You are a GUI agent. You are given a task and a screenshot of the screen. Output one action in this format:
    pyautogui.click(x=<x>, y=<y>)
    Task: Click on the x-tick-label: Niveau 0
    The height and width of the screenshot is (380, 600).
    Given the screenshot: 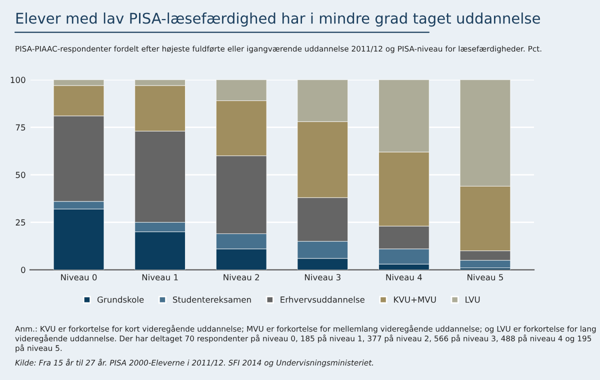 What is the action you would take?
    pyautogui.click(x=79, y=277)
    